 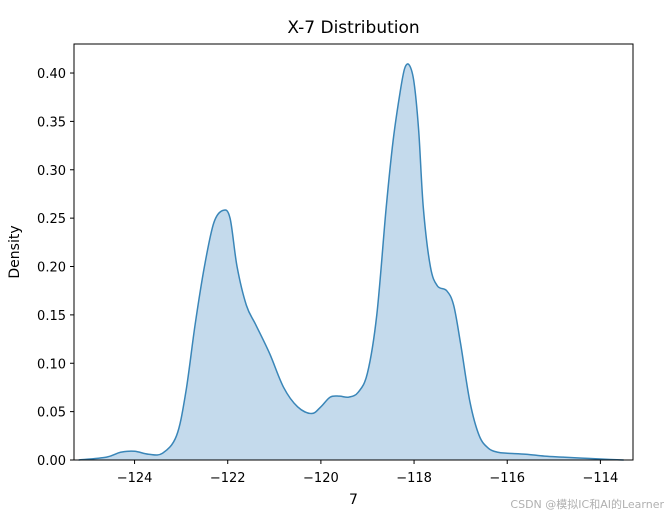 I want to click on x-tick-label: −116, so click(x=507, y=478).